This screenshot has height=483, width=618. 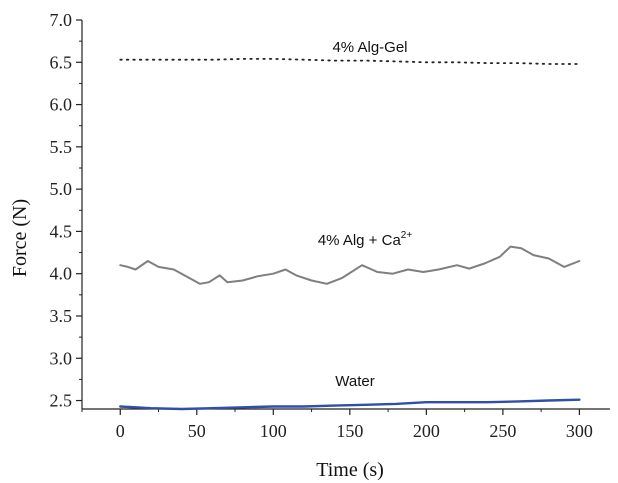 What do you see at coordinates (349, 431) in the screenshot?
I see `x-tick-label: 150` at bounding box center [349, 431].